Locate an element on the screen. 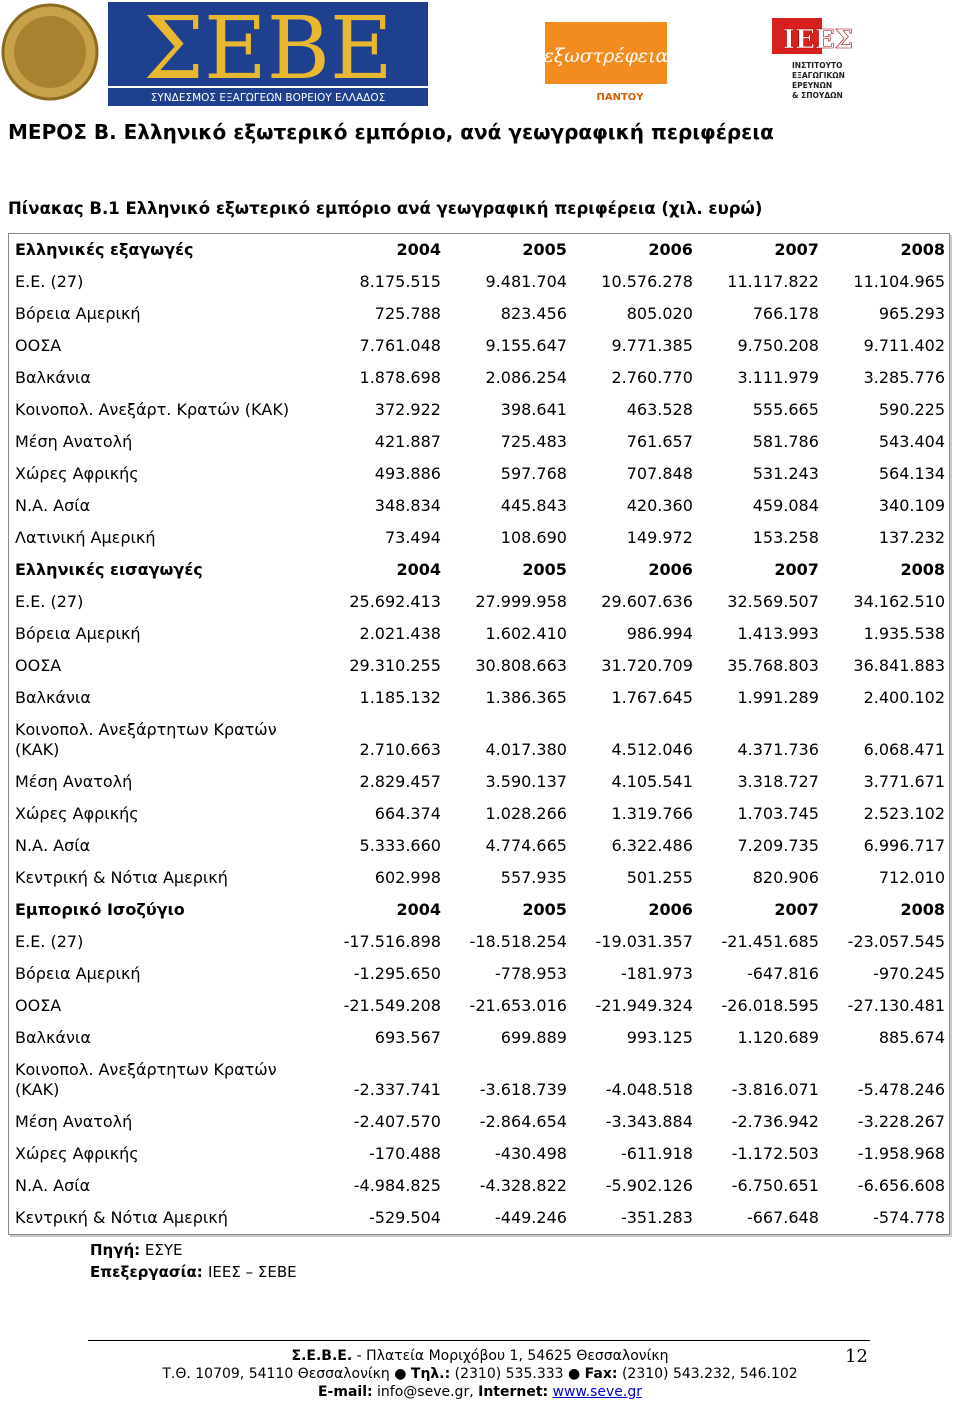  value-cell: 1.319.766 is located at coordinates (652, 813).